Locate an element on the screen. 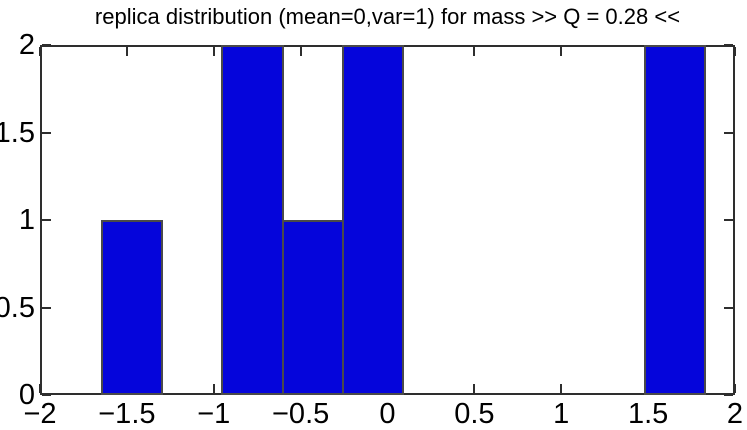  x-tick-label: −1.5 is located at coordinates (127, 414).